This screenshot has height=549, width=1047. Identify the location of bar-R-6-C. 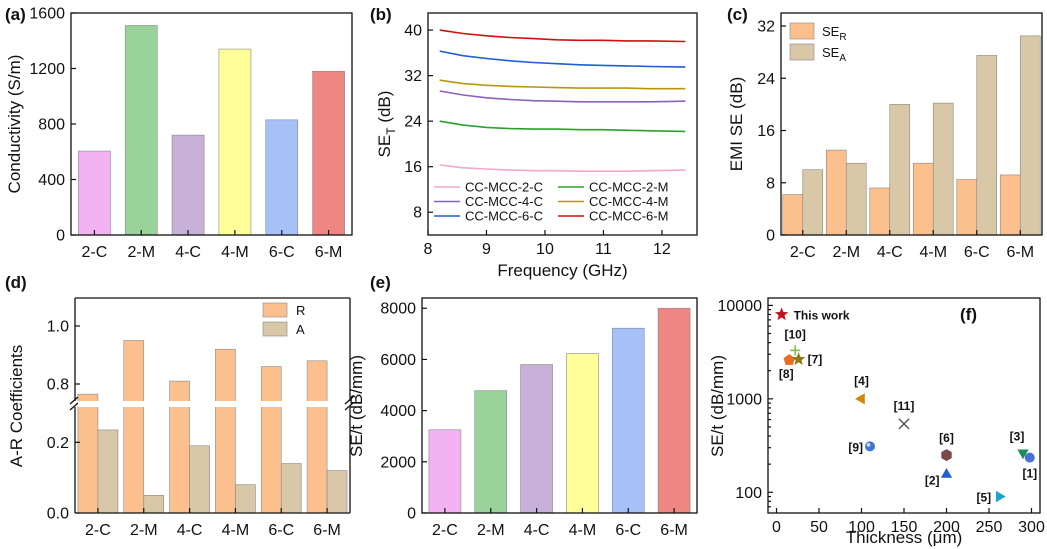
(271, 440).